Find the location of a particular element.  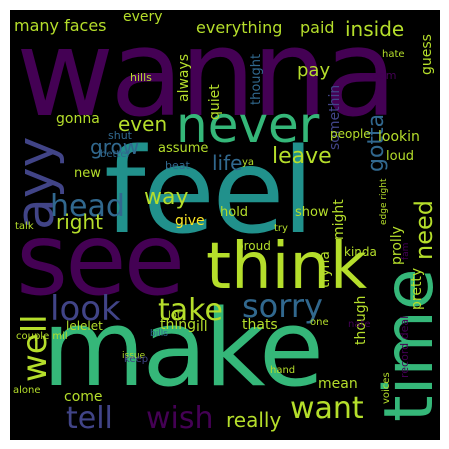

word: alone is located at coordinates (27, 390).